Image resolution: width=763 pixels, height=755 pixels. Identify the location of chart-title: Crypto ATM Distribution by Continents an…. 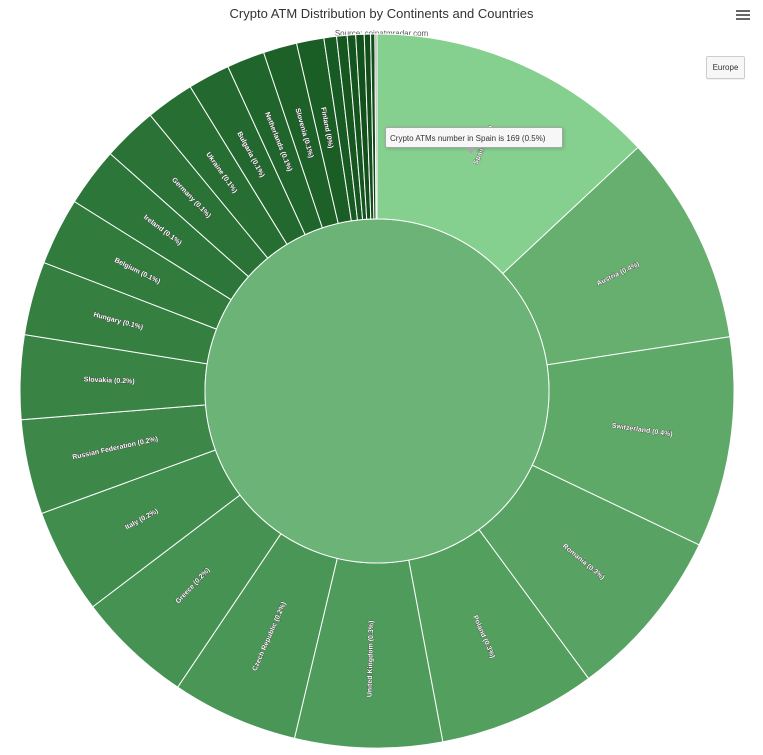
(381, 13).